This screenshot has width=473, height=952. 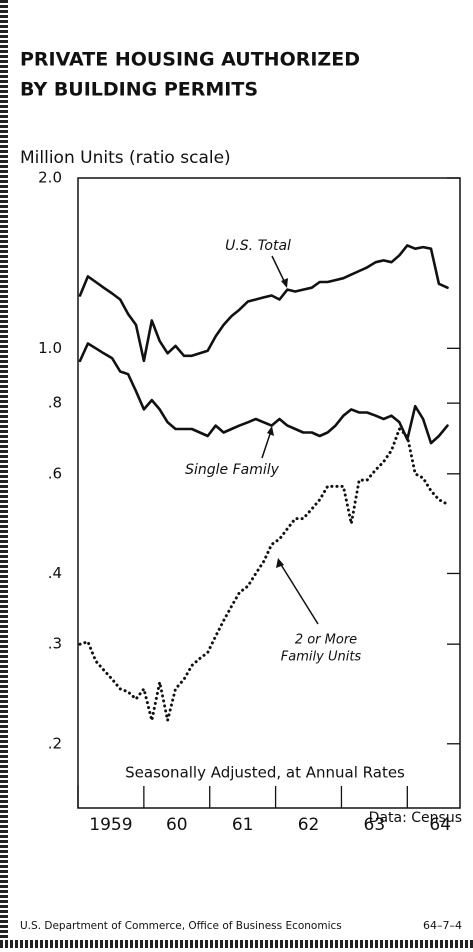 I want to click on y-tick-label: 1.0, so click(x=50, y=348).